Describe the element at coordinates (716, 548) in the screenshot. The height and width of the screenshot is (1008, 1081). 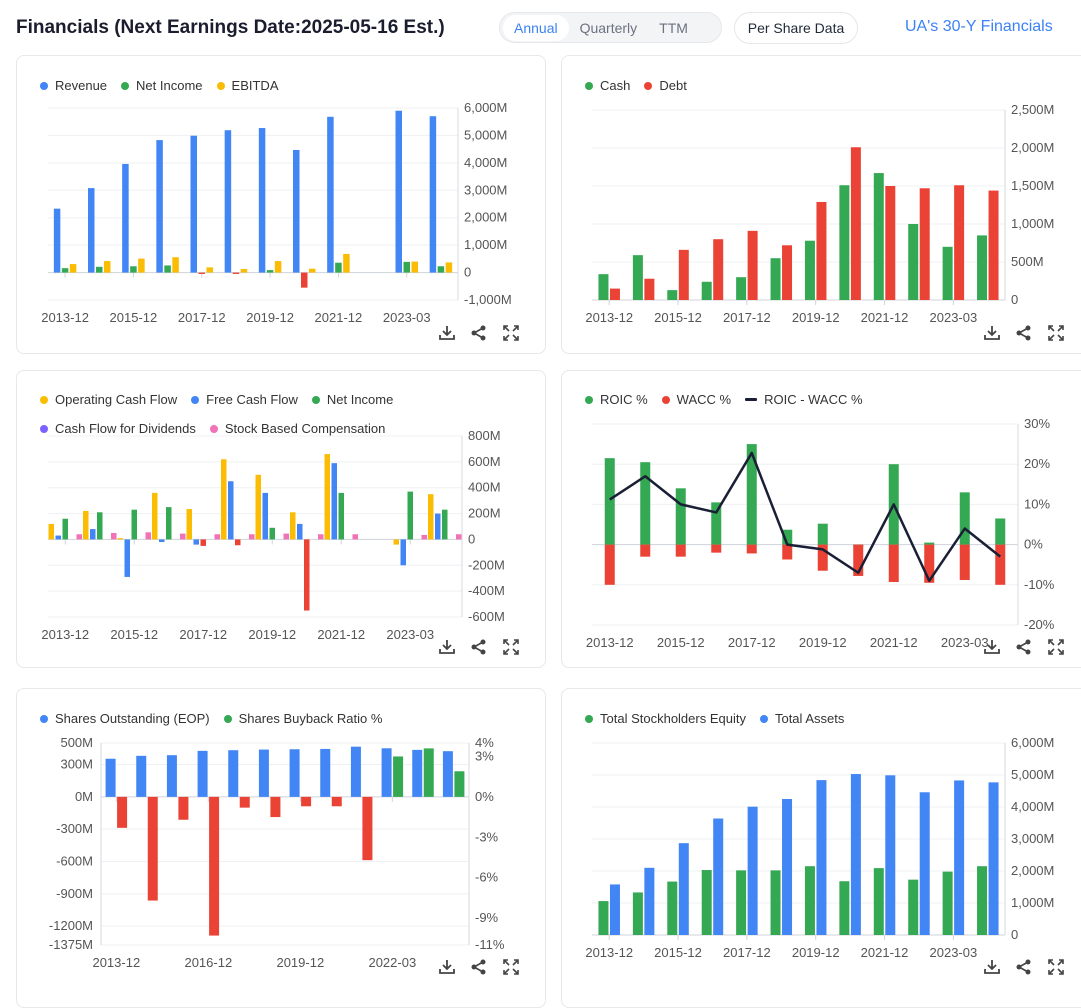
I see `bar-wacc--2016-12` at that location.